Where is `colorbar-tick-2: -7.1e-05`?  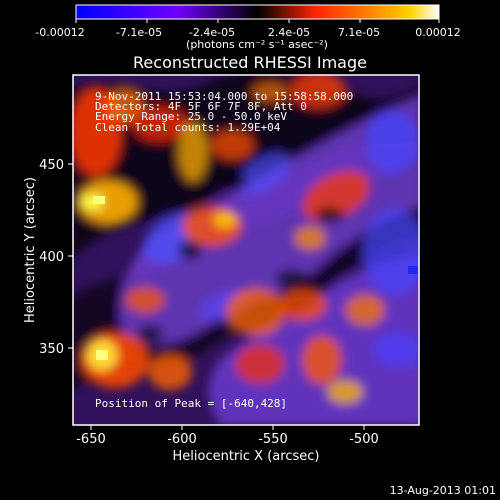 colorbar-tick-2: -7.1e-05 is located at coordinates (139, 32).